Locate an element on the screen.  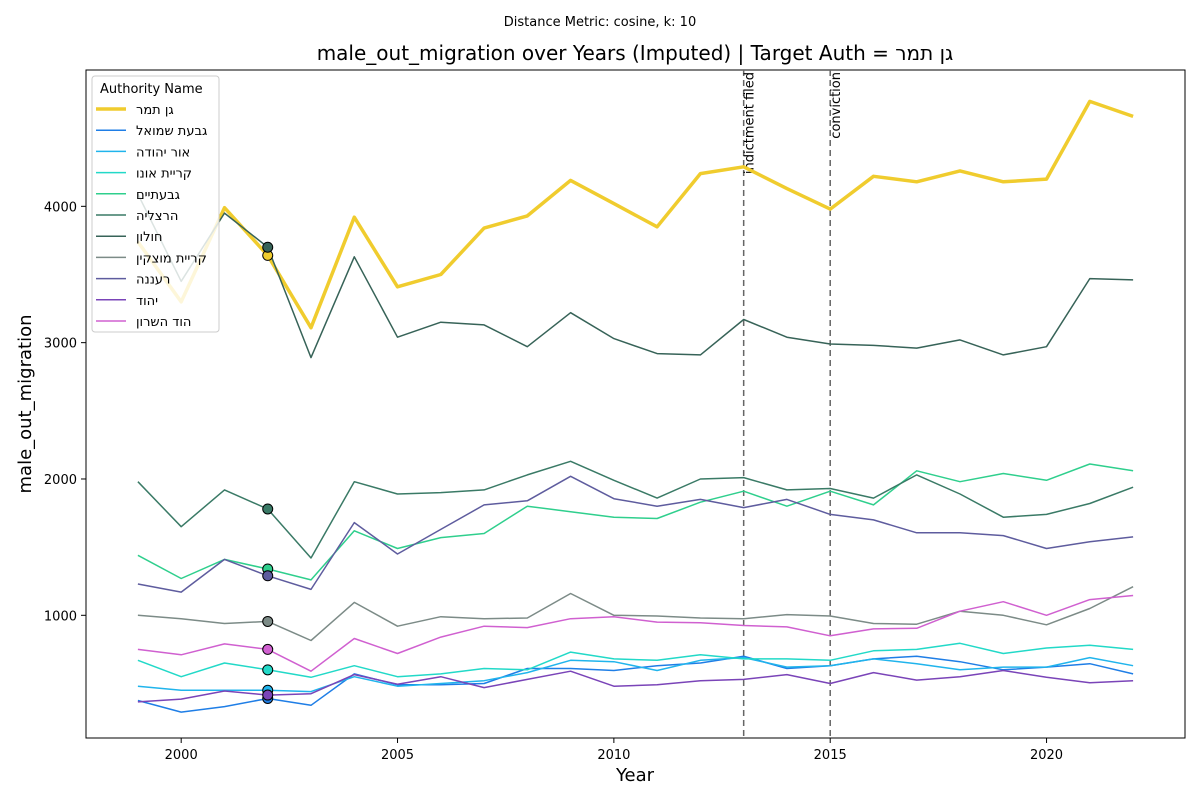
legend-label: קריית מוצקין is located at coordinates (171, 258).